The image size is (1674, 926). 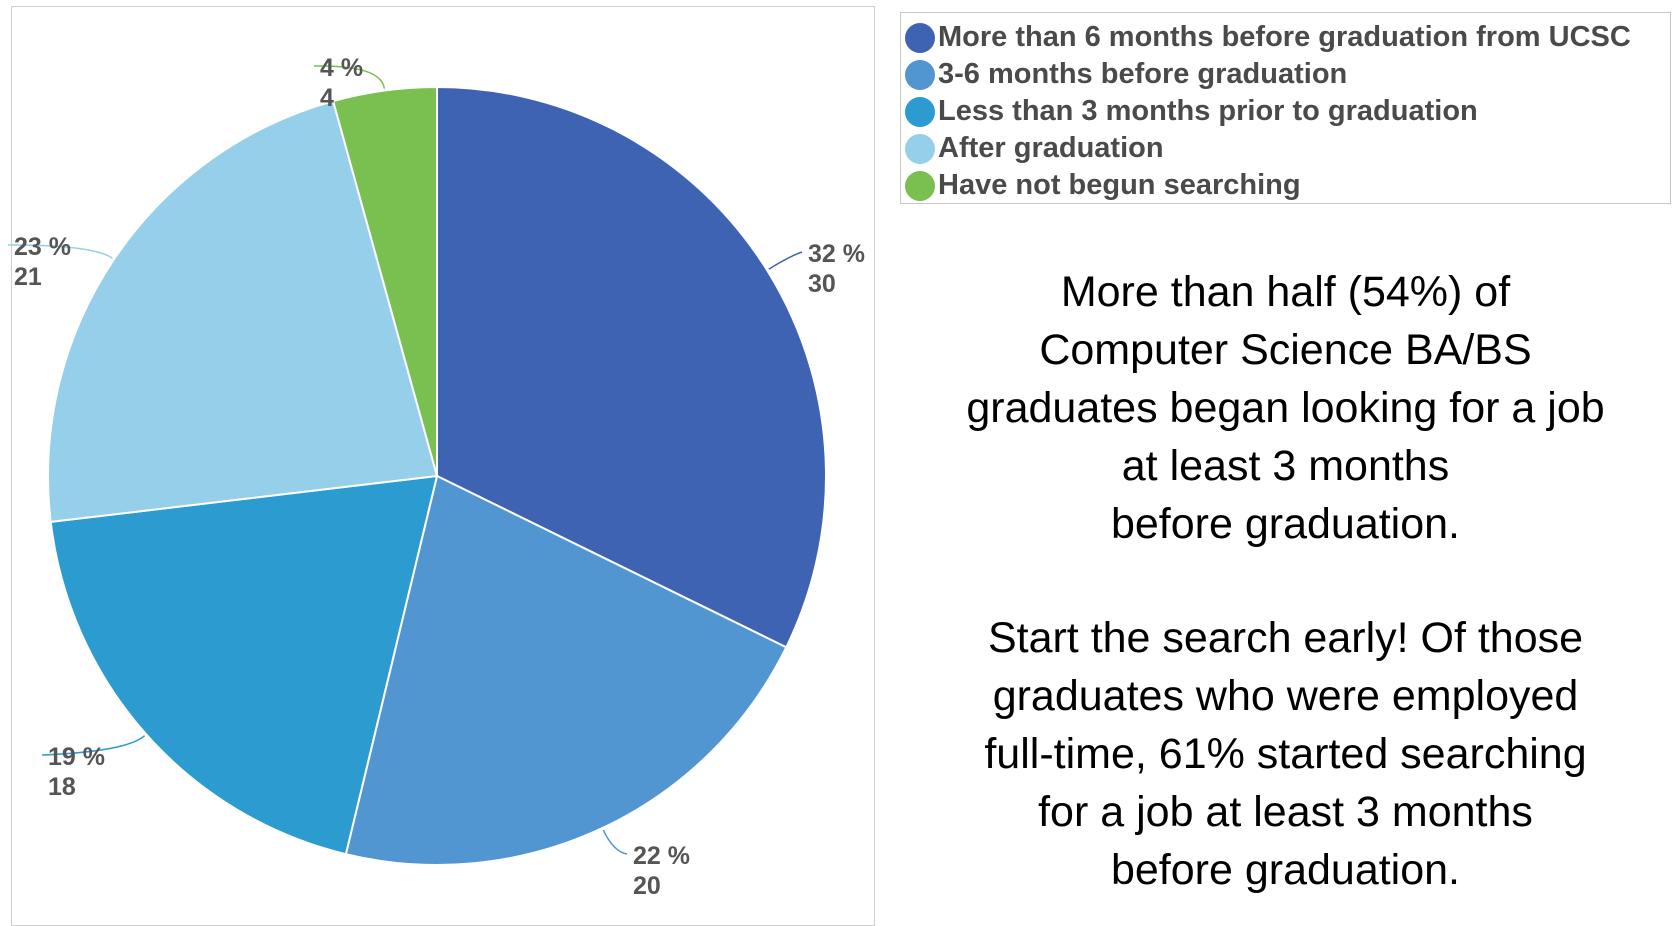 I want to click on slice-percent-label: 32 %, so click(x=836, y=254).